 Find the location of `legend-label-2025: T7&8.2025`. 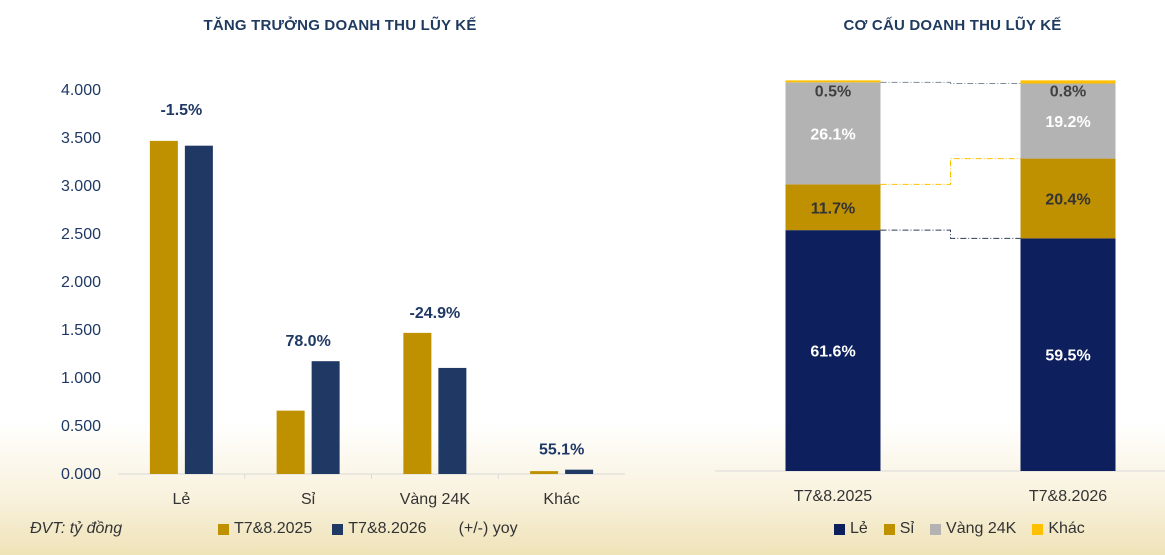

legend-label-2025: T7&8.2025 is located at coordinates (273, 528).